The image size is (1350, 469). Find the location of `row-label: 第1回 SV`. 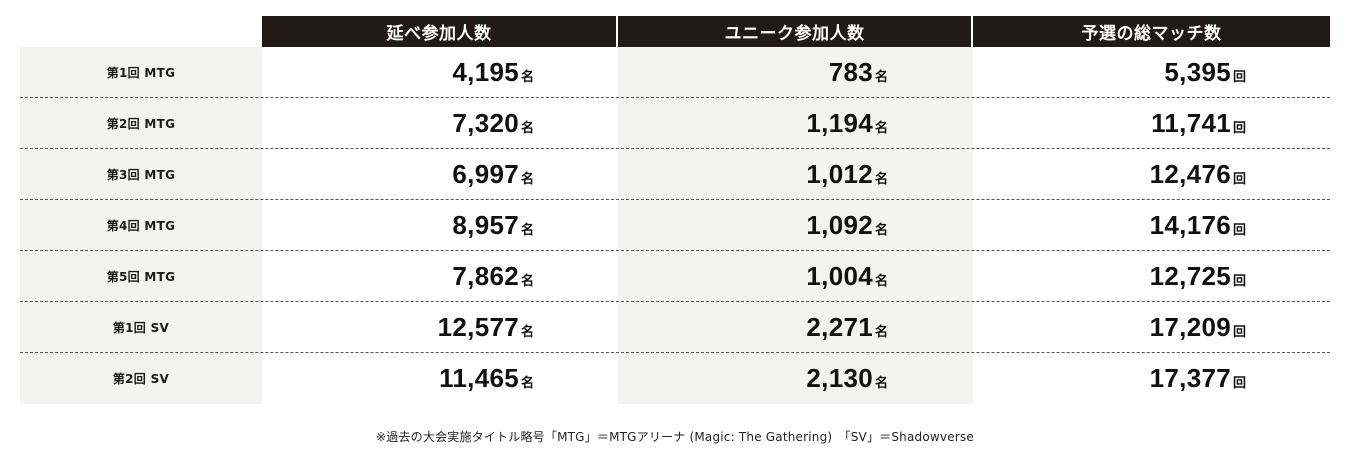

row-label: 第1回 SV is located at coordinates (141, 327).